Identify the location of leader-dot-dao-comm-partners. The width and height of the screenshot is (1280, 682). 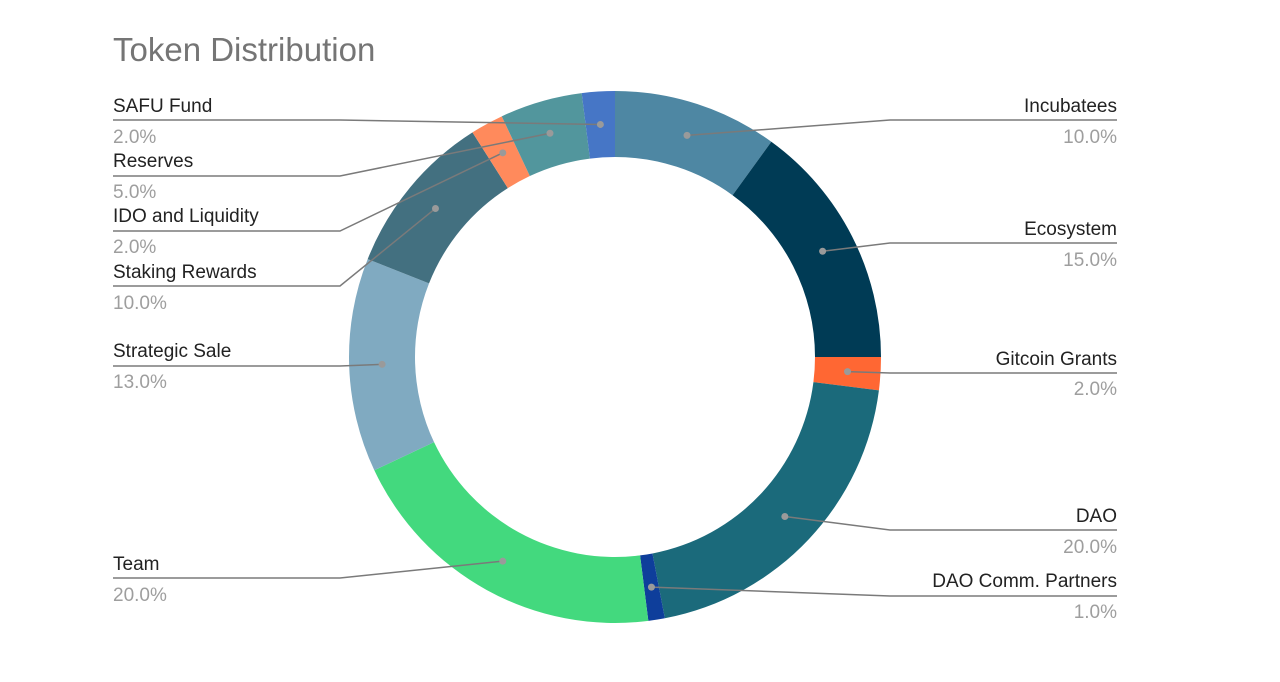
(651, 587).